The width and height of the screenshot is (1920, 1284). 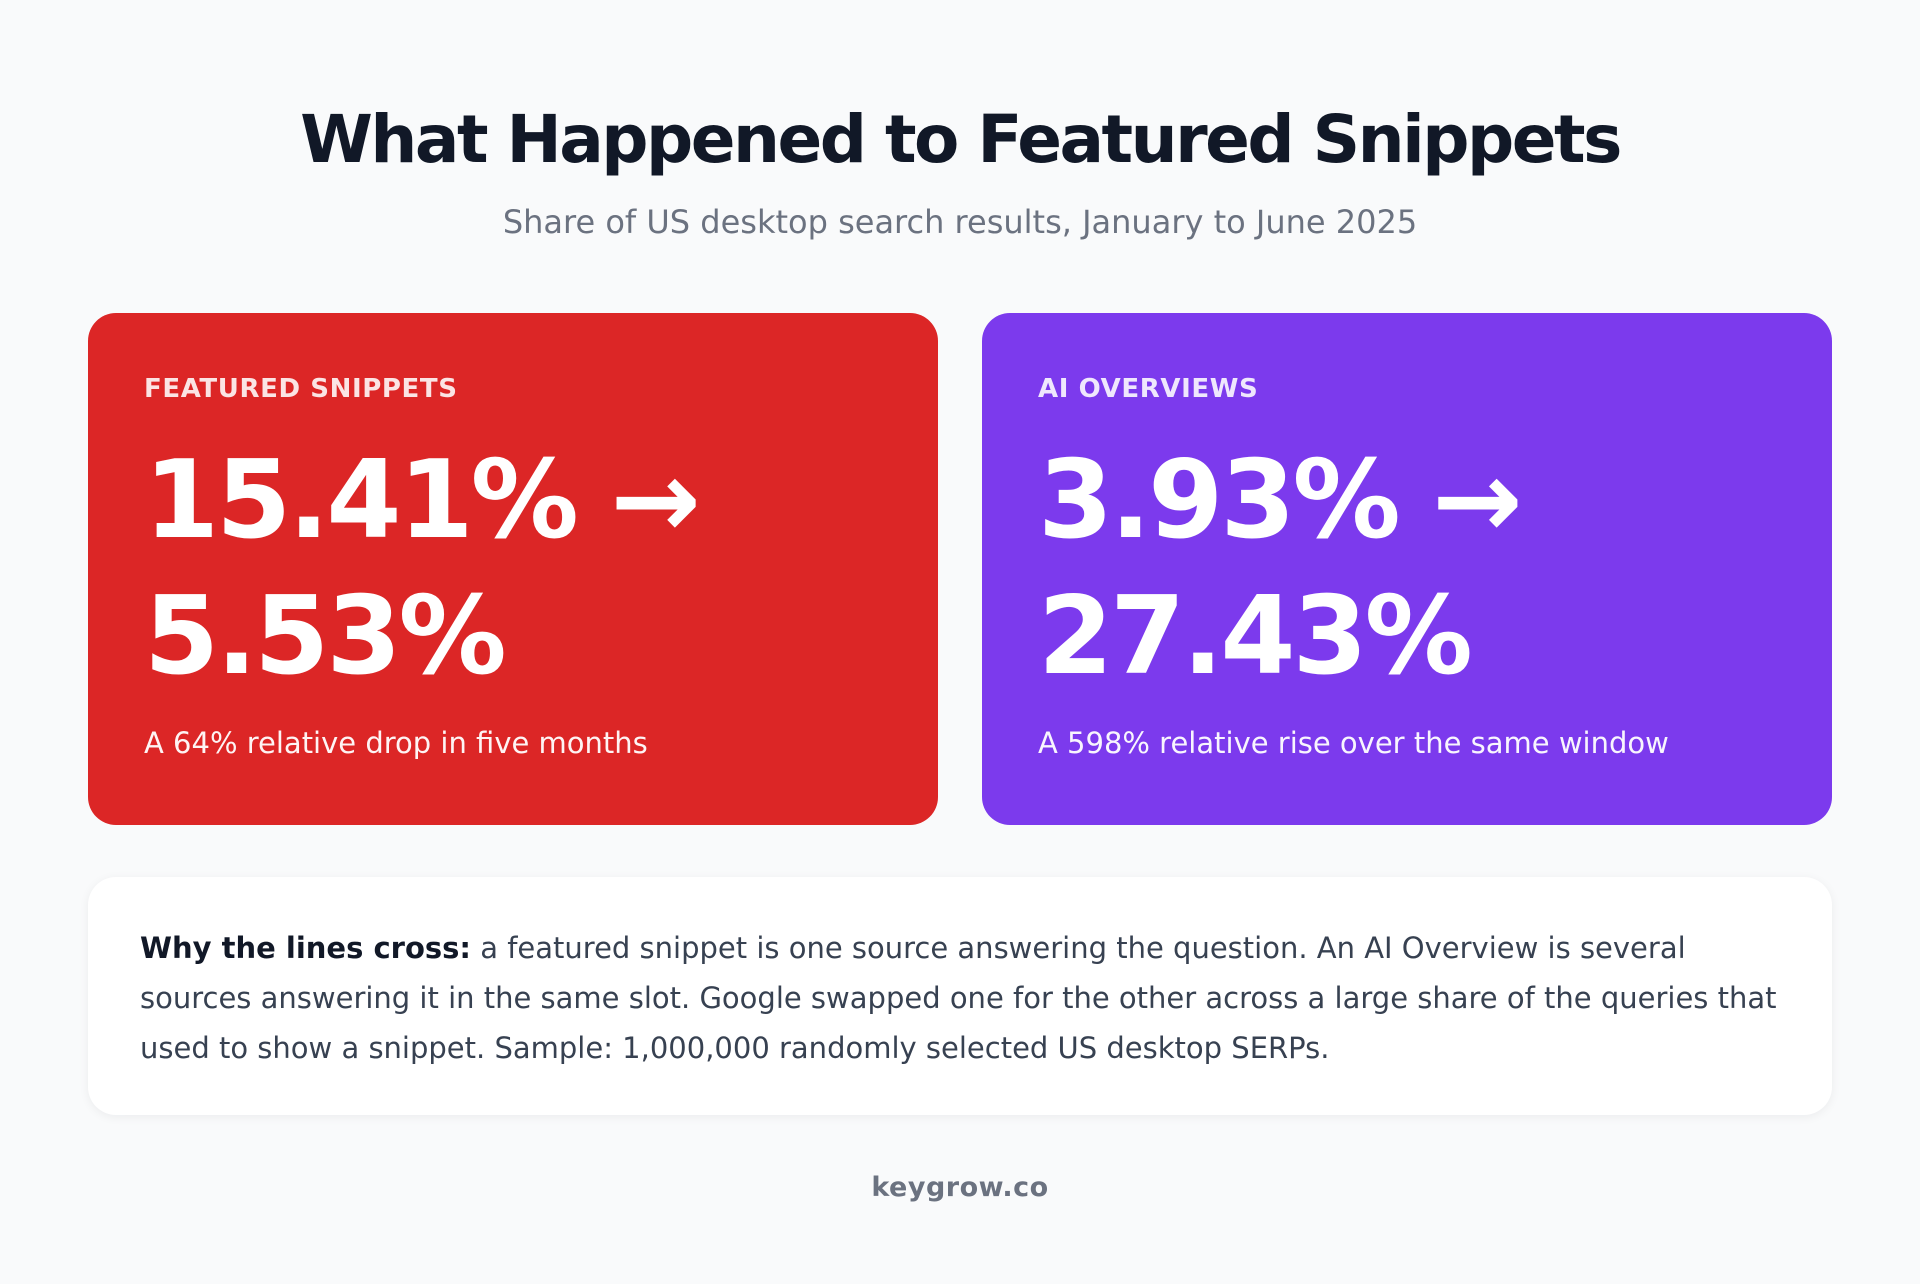 What do you see at coordinates (396, 743) in the screenshot?
I see `card-caption: A 64% relative drop in five months` at bounding box center [396, 743].